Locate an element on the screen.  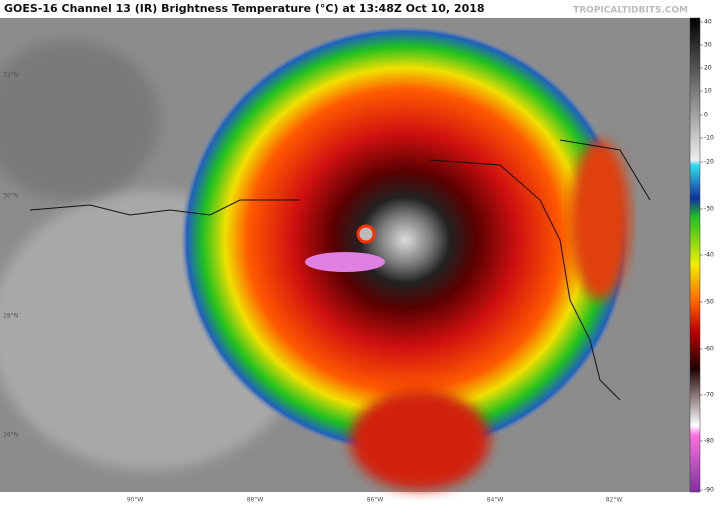
colorbar-label: -30 is located at coordinates (709, 209).